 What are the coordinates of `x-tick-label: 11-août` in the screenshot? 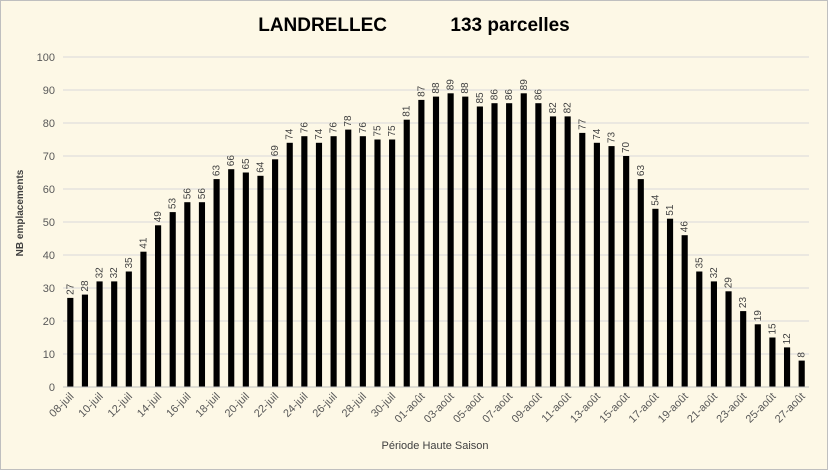 It's located at (556, 408).